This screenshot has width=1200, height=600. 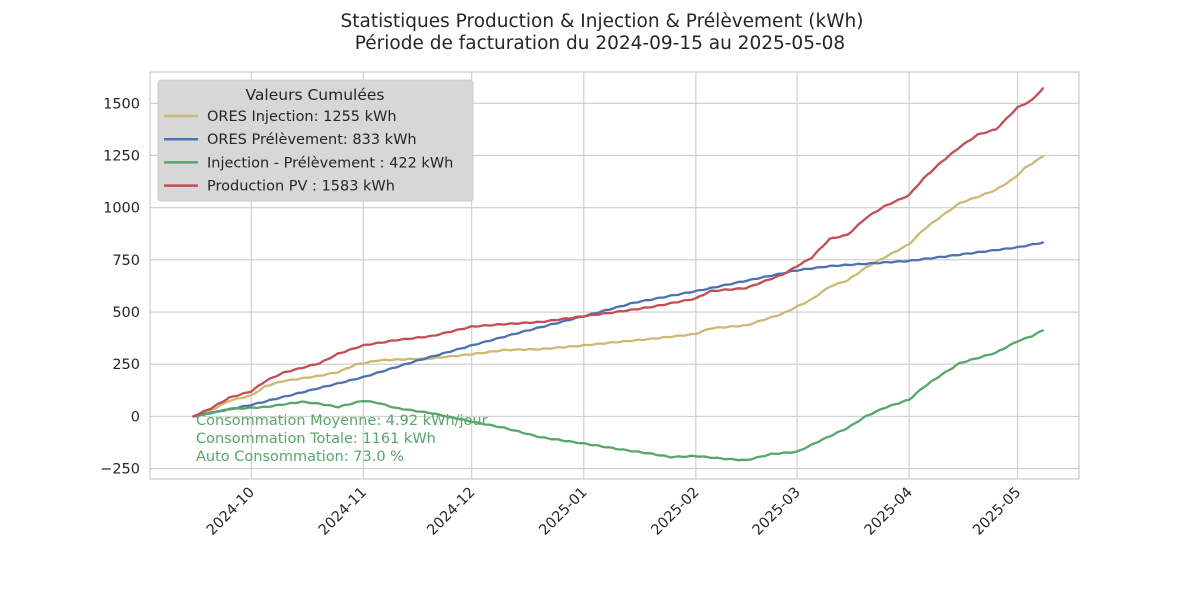 I want to click on annotation-text: Auto Consommation: 73.0 %, so click(x=300, y=457).